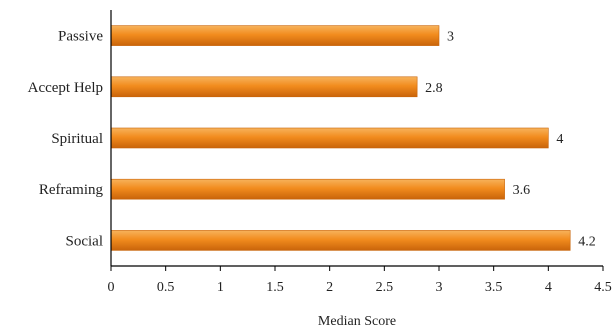 The image size is (614, 331). I want to click on x-tick-label: 1, so click(220, 287).